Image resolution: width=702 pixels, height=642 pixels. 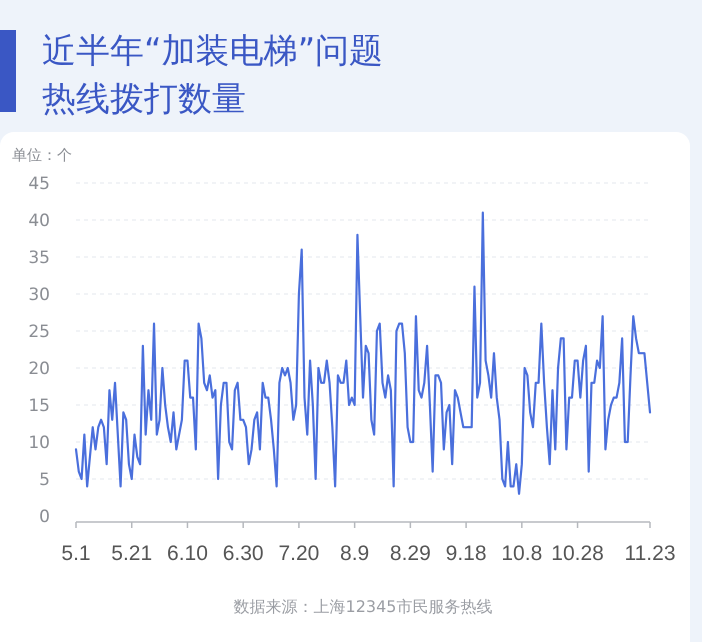 I want to click on y-tick-label: 10, so click(x=39, y=443).